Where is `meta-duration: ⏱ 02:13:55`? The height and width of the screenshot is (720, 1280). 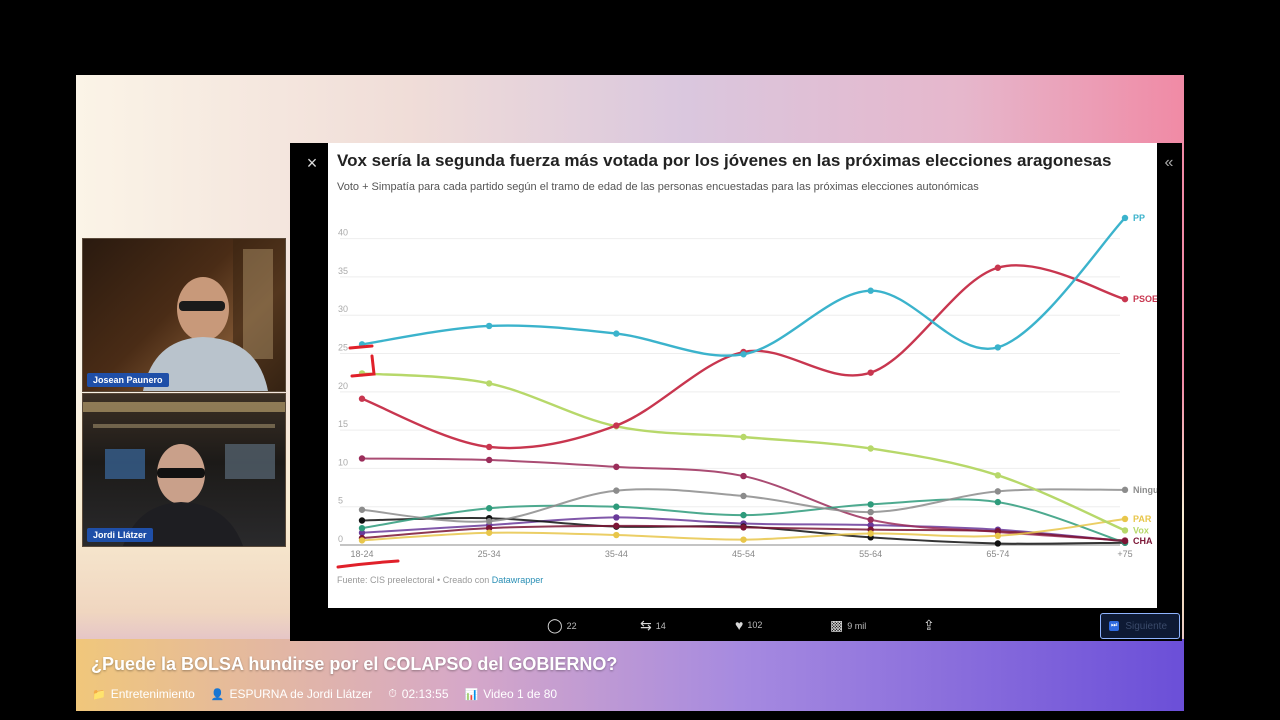
meta-duration: ⏱ 02:13:55 is located at coordinates (418, 694).